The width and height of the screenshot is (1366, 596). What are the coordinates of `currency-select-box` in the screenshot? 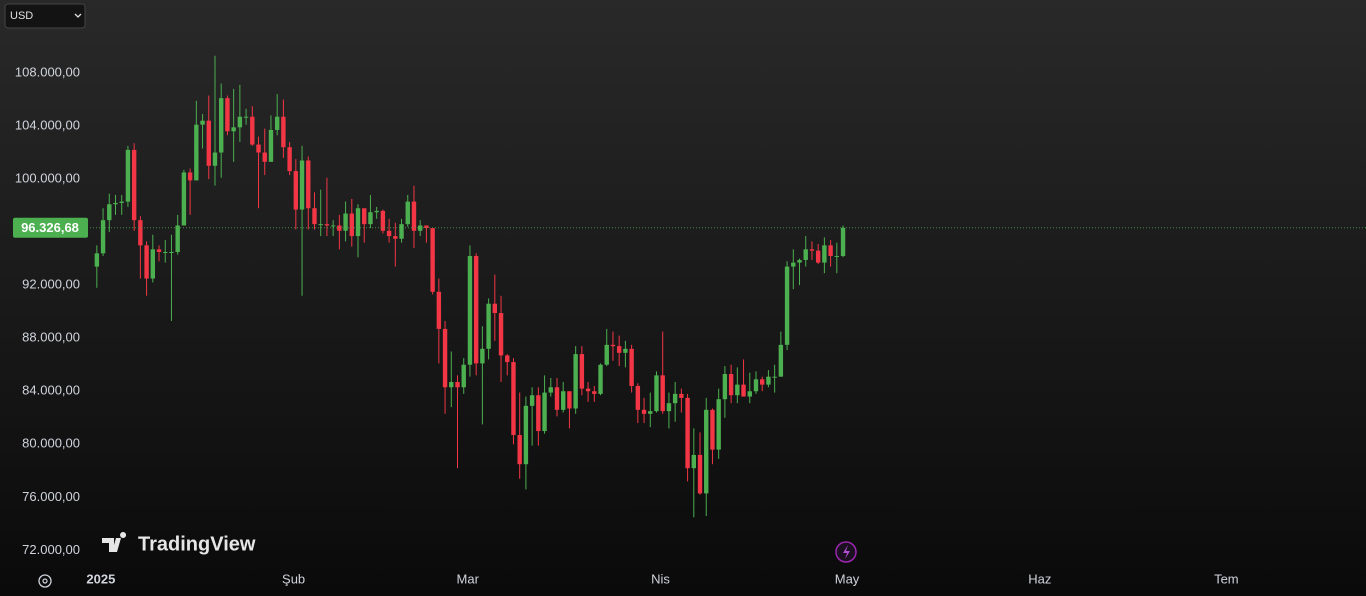 It's located at (45, 16).